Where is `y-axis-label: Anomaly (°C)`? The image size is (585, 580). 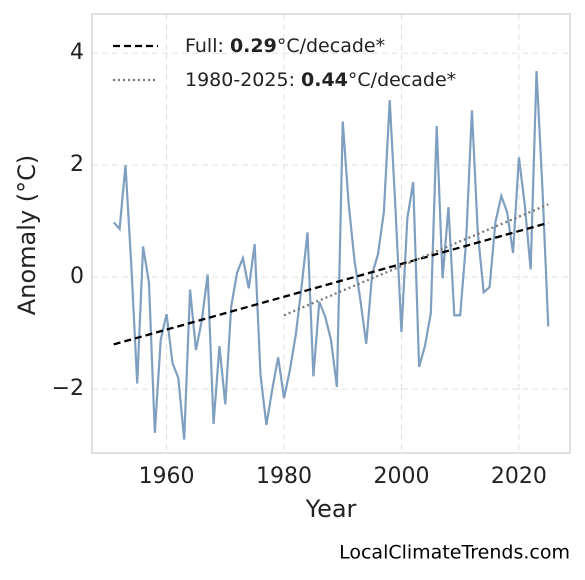
y-axis-label: Anomaly (°C) is located at coordinates (27, 235).